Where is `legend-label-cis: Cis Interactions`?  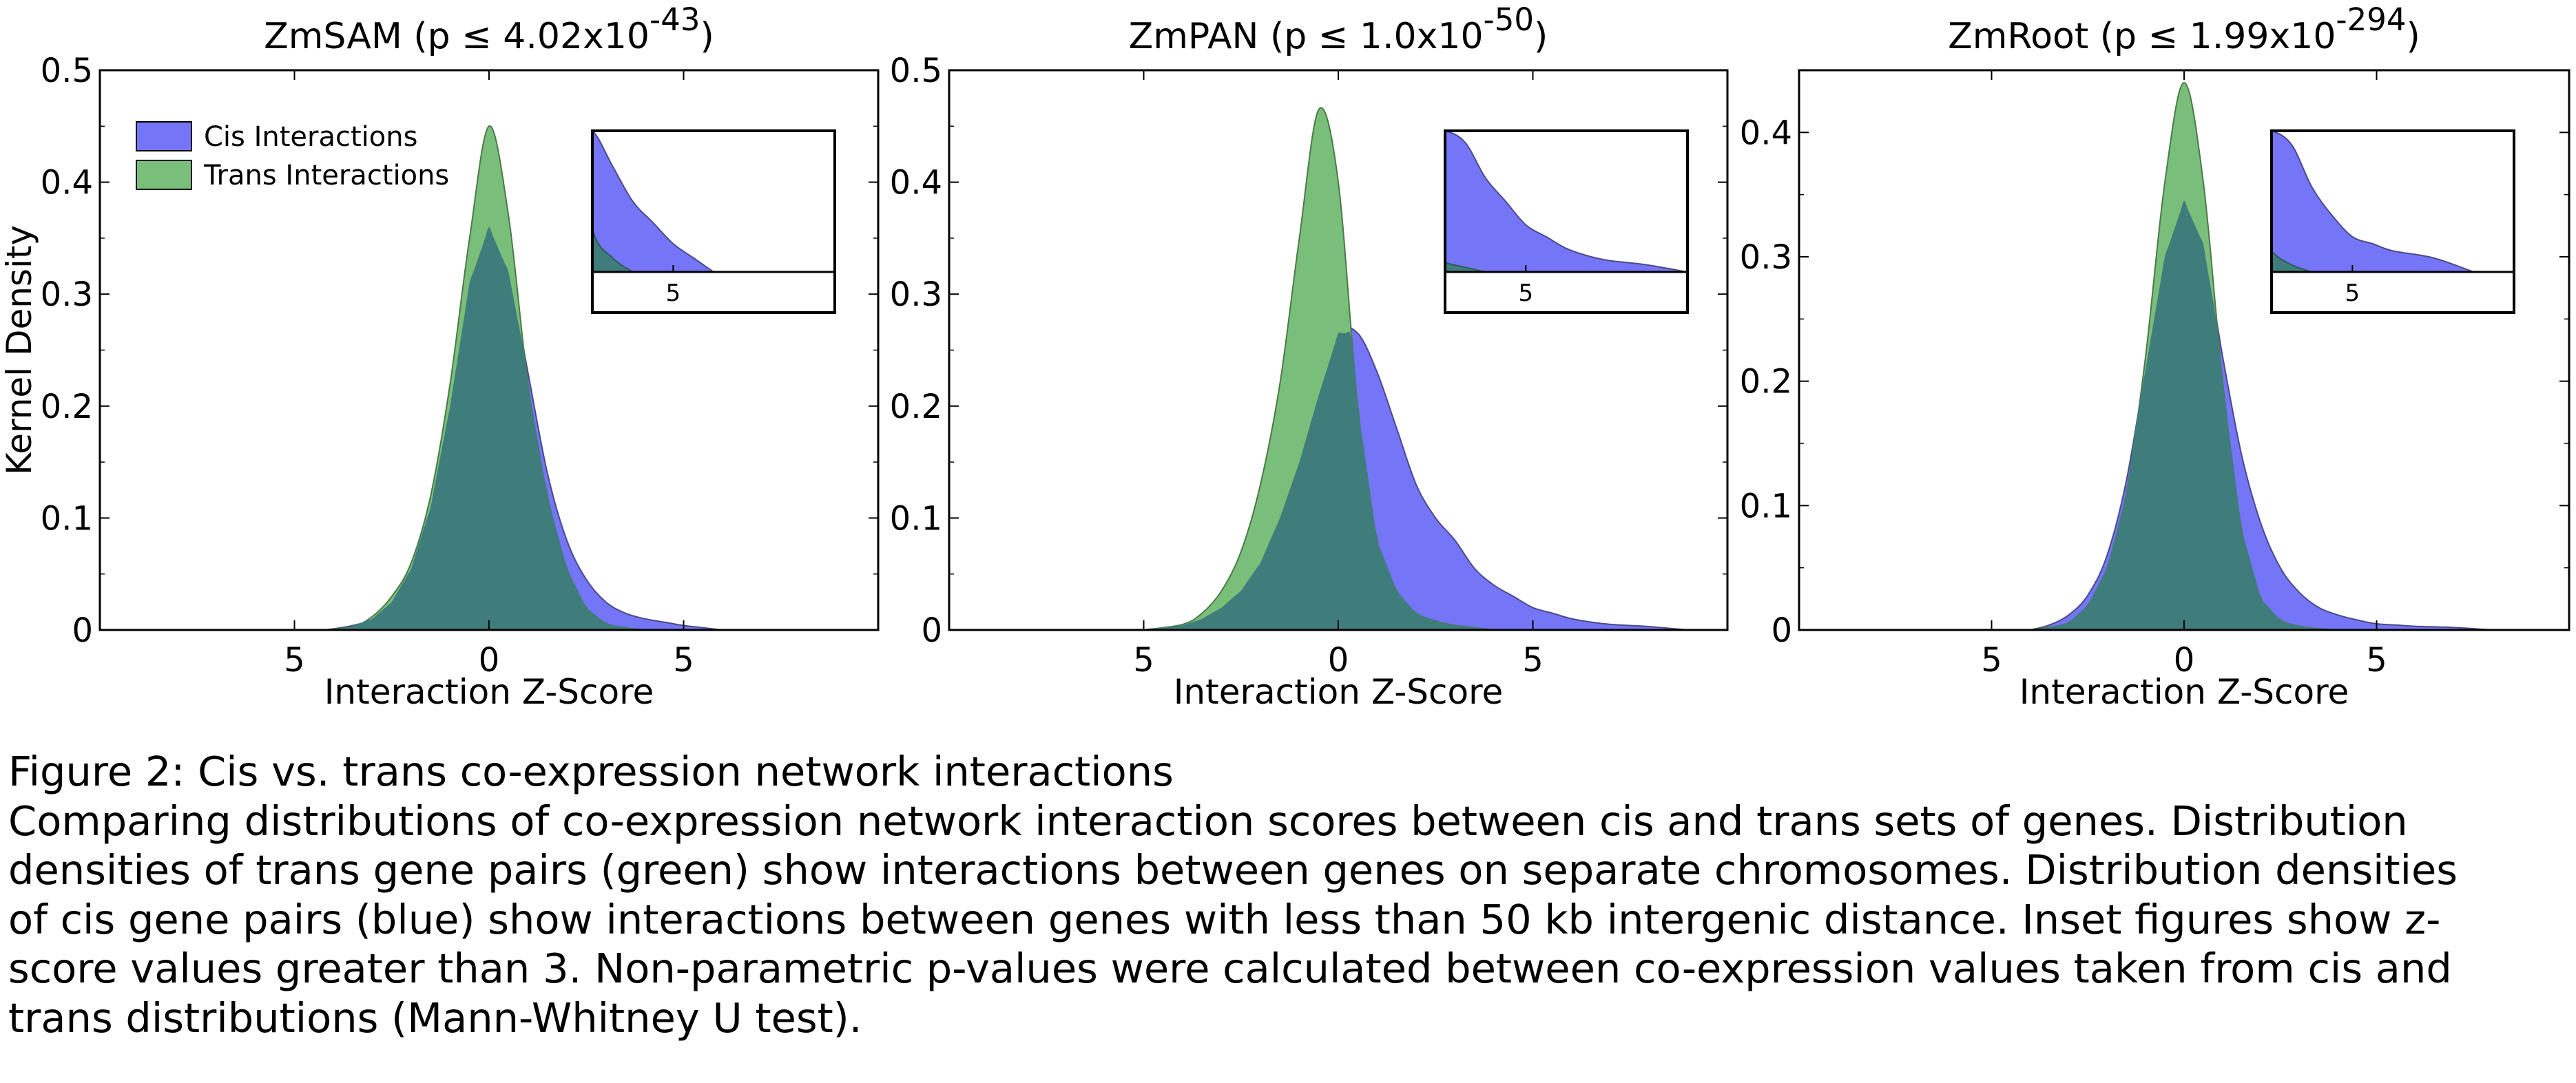 legend-label-cis: Cis Interactions is located at coordinates (310, 137).